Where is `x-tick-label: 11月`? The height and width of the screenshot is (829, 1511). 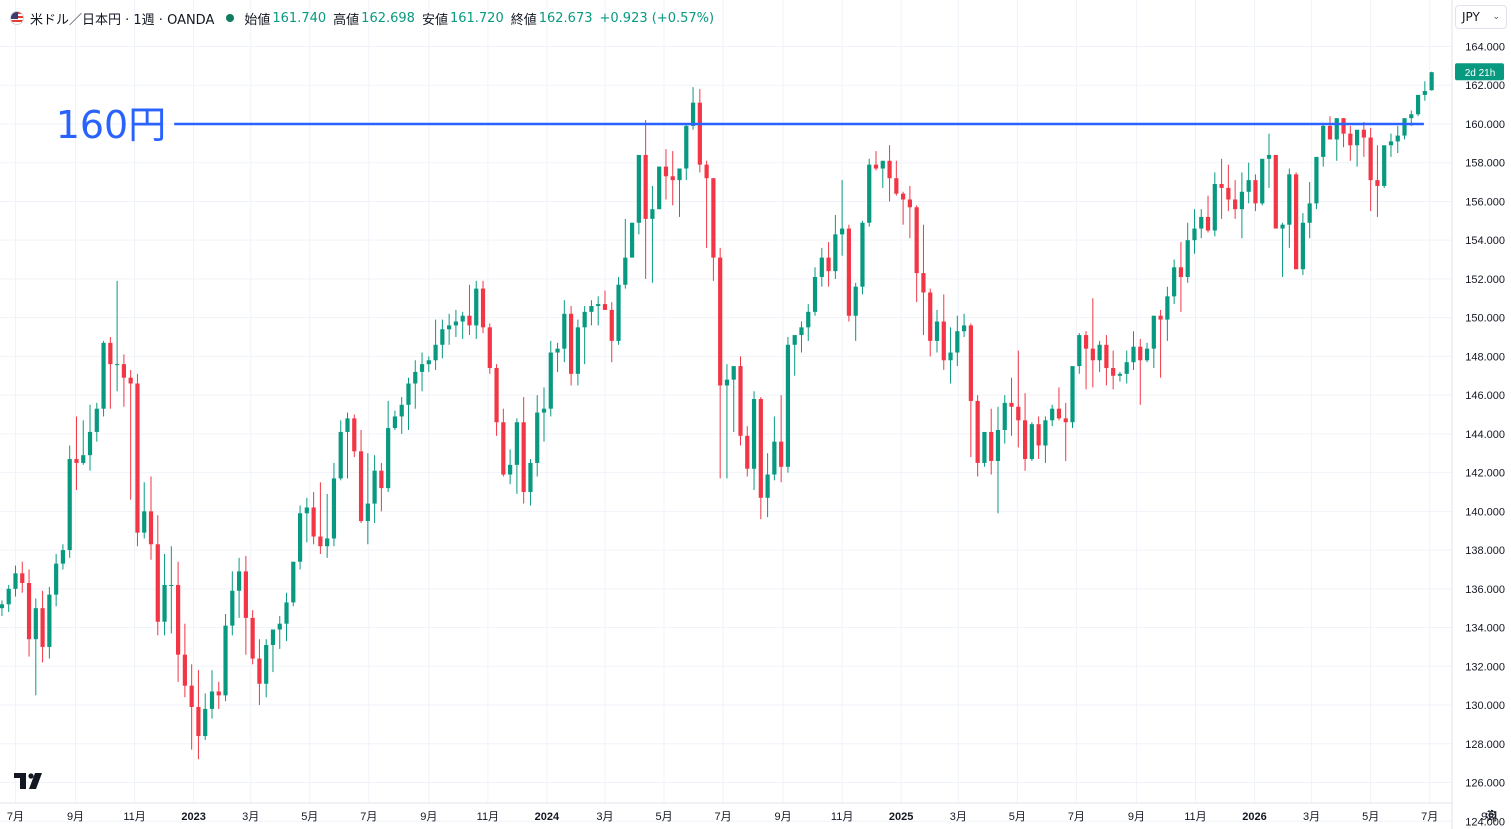
x-tick-label: 11月 is located at coordinates (134, 817).